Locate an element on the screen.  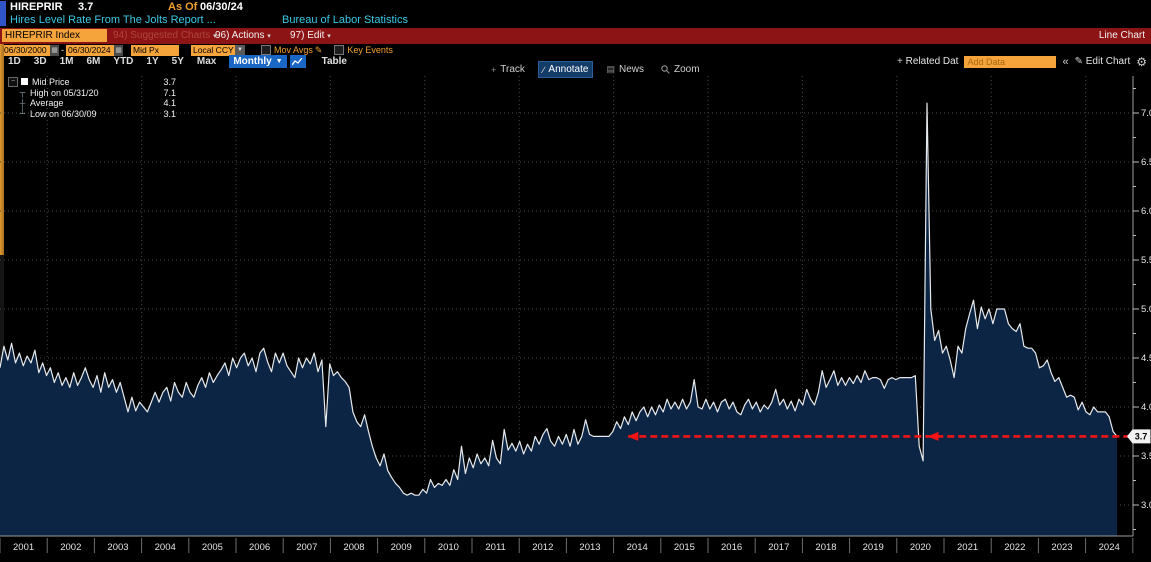
security-input: HIREPRIR Index is located at coordinates (54, 35).